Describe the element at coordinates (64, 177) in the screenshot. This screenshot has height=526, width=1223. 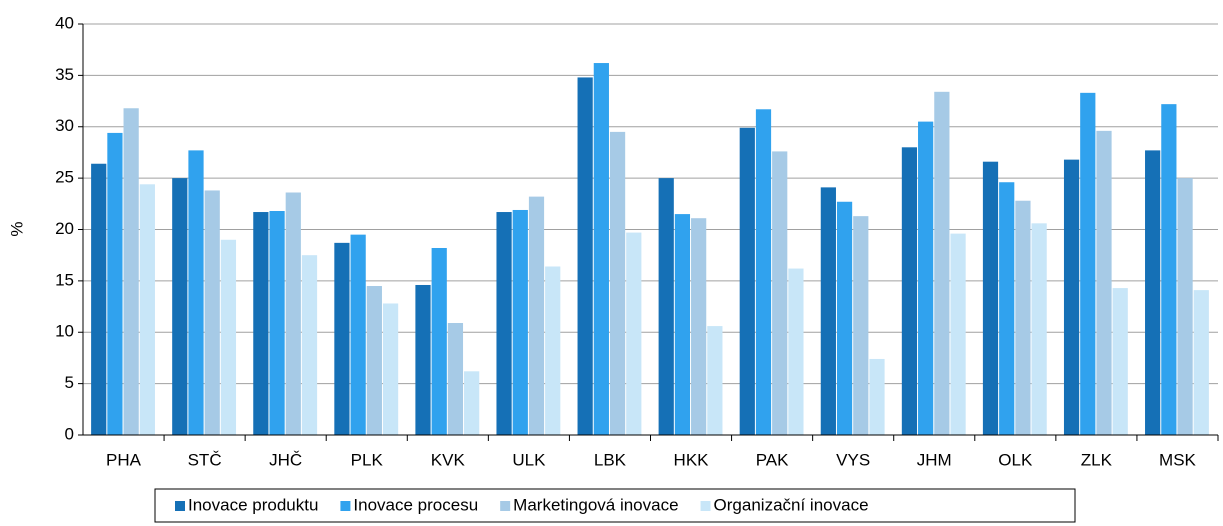
I see `y-tick-label: 25` at that location.